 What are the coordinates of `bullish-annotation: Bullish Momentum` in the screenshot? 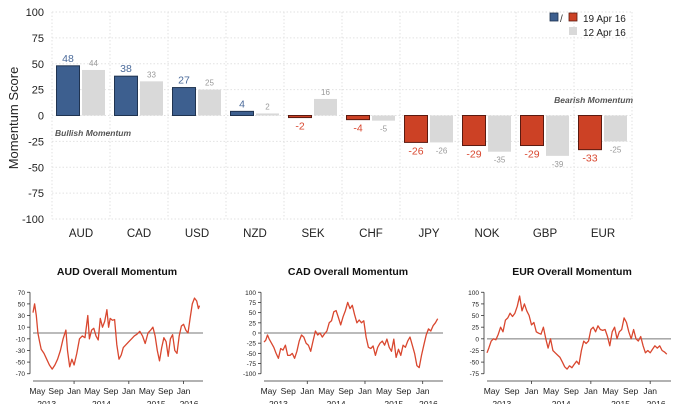 It's located at (93, 133).